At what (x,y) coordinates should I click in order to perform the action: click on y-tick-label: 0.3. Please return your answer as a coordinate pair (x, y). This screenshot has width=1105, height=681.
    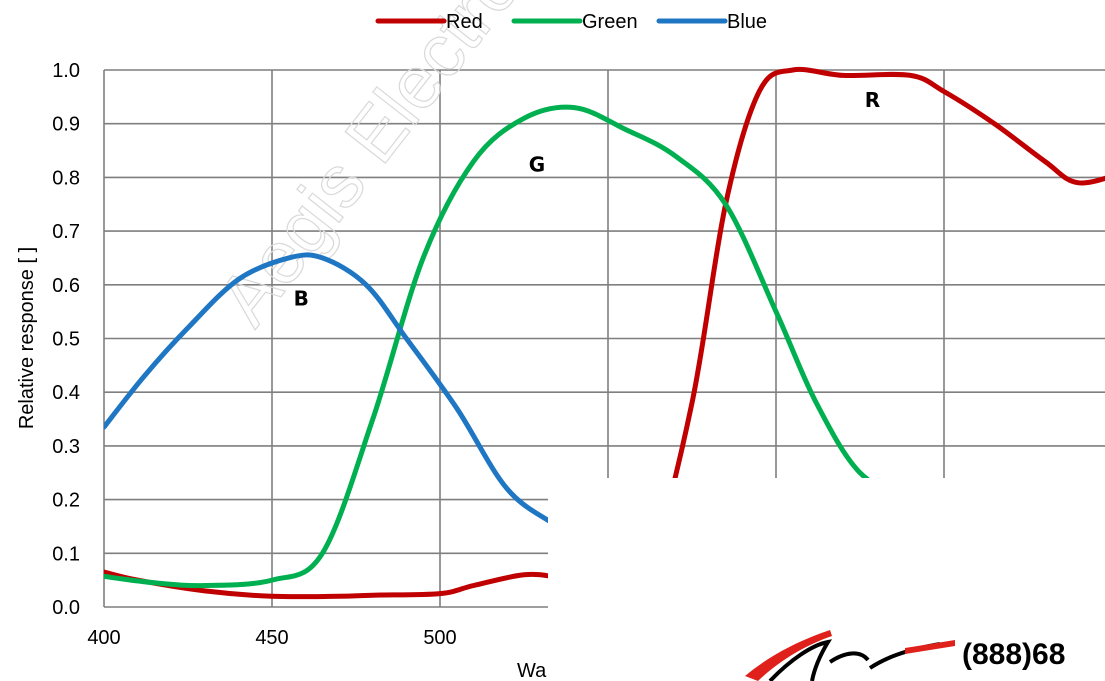
    Looking at the image, I should click on (66, 447).